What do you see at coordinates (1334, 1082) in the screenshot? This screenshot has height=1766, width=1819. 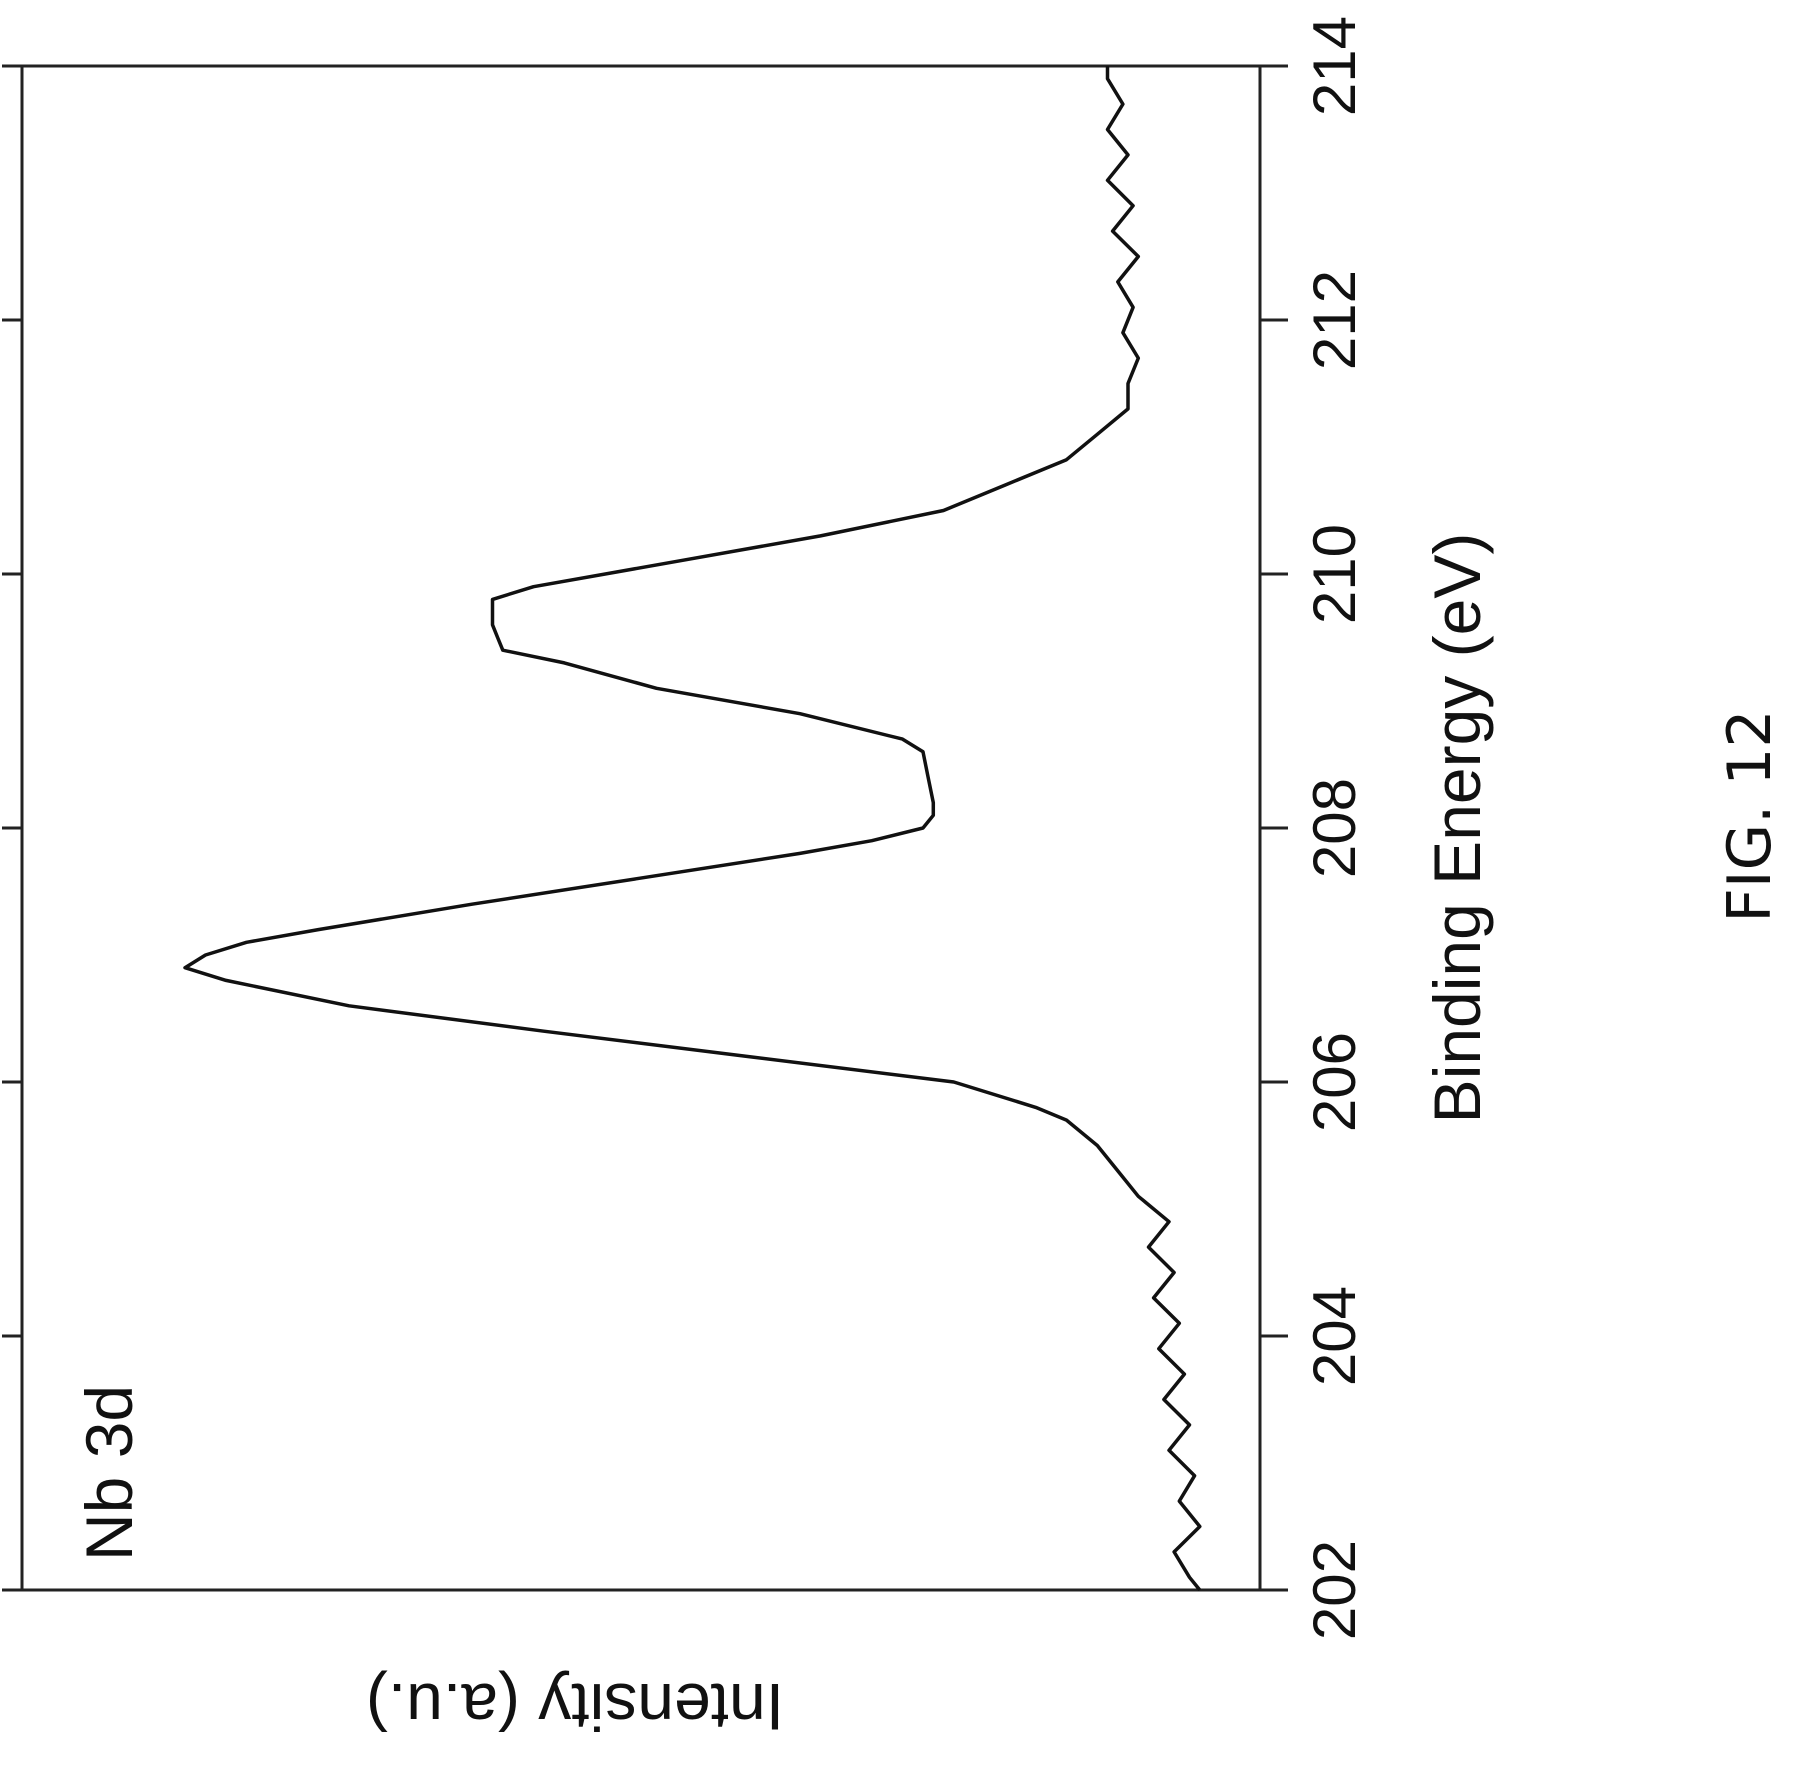 I see `x-tick-label: 206` at bounding box center [1334, 1082].